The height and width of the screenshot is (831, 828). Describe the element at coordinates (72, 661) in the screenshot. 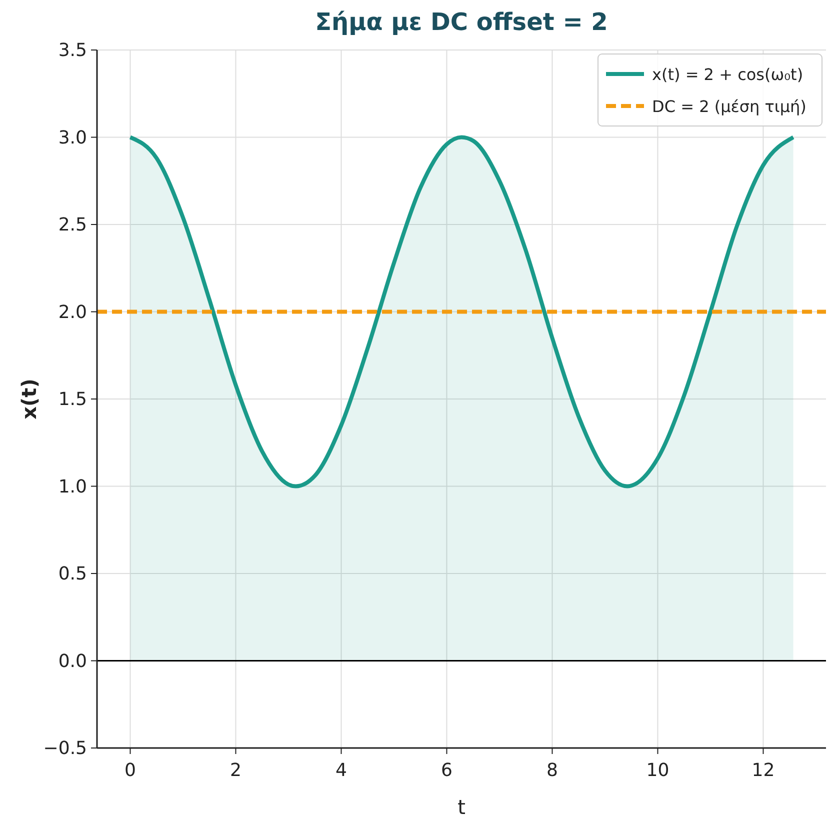

I see `y-tick-label: 0.0` at that location.